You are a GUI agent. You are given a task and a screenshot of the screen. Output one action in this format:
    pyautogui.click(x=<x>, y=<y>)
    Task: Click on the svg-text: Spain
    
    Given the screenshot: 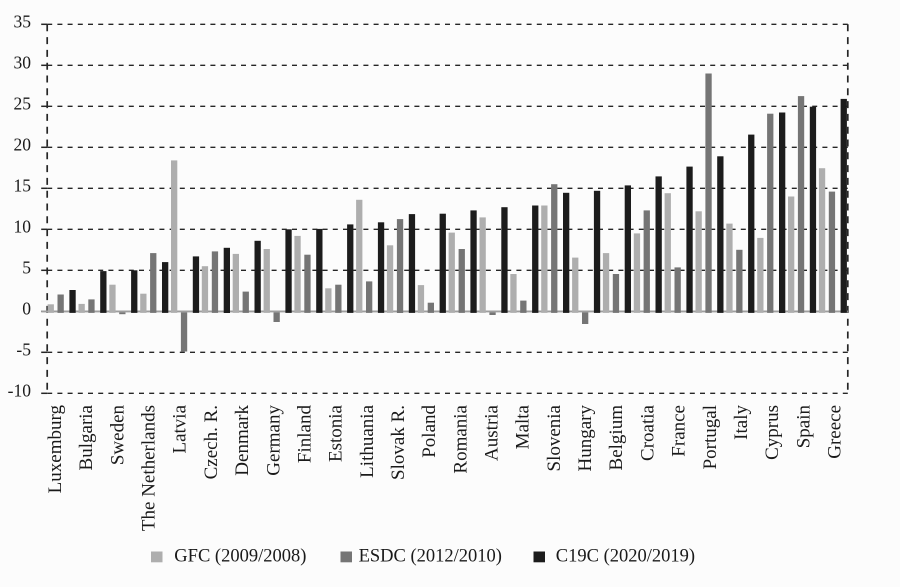 What is the action you would take?
    pyautogui.click(x=803, y=427)
    